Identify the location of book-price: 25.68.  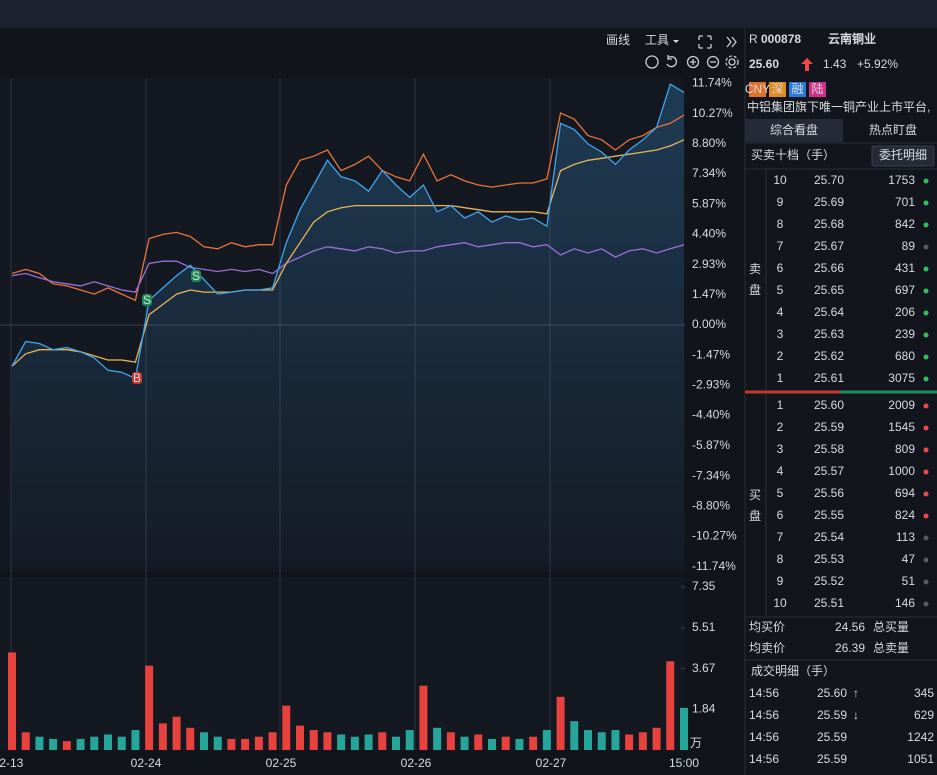
(829, 224).